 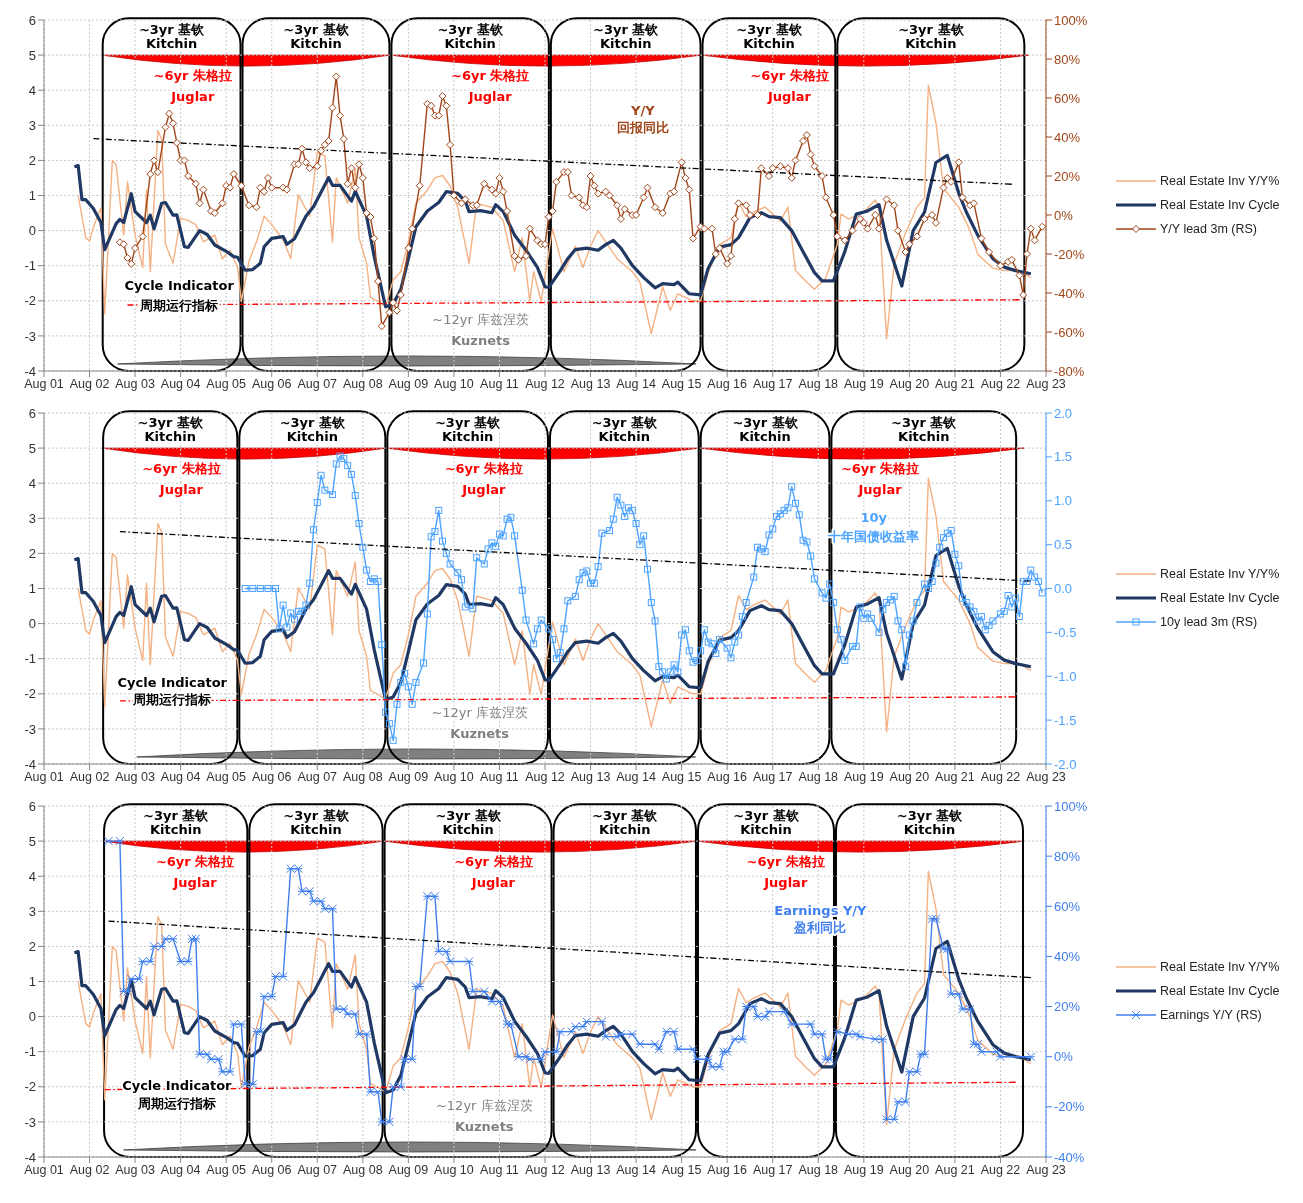 What do you see at coordinates (30, 1052) in the screenshot?
I see `y-tick-label: -1` at bounding box center [30, 1052].